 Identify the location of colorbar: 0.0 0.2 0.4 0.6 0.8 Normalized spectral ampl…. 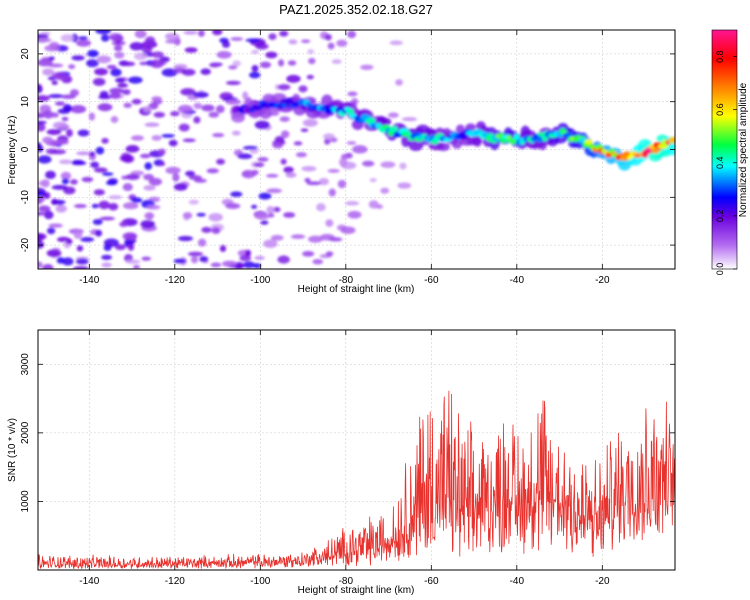
(730, 152).